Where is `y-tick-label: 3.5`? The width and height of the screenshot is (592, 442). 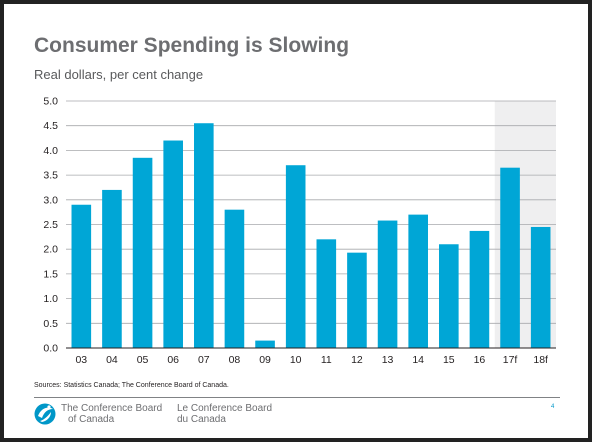
y-tick-label: 3.5 is located at coordinates (50, 176).